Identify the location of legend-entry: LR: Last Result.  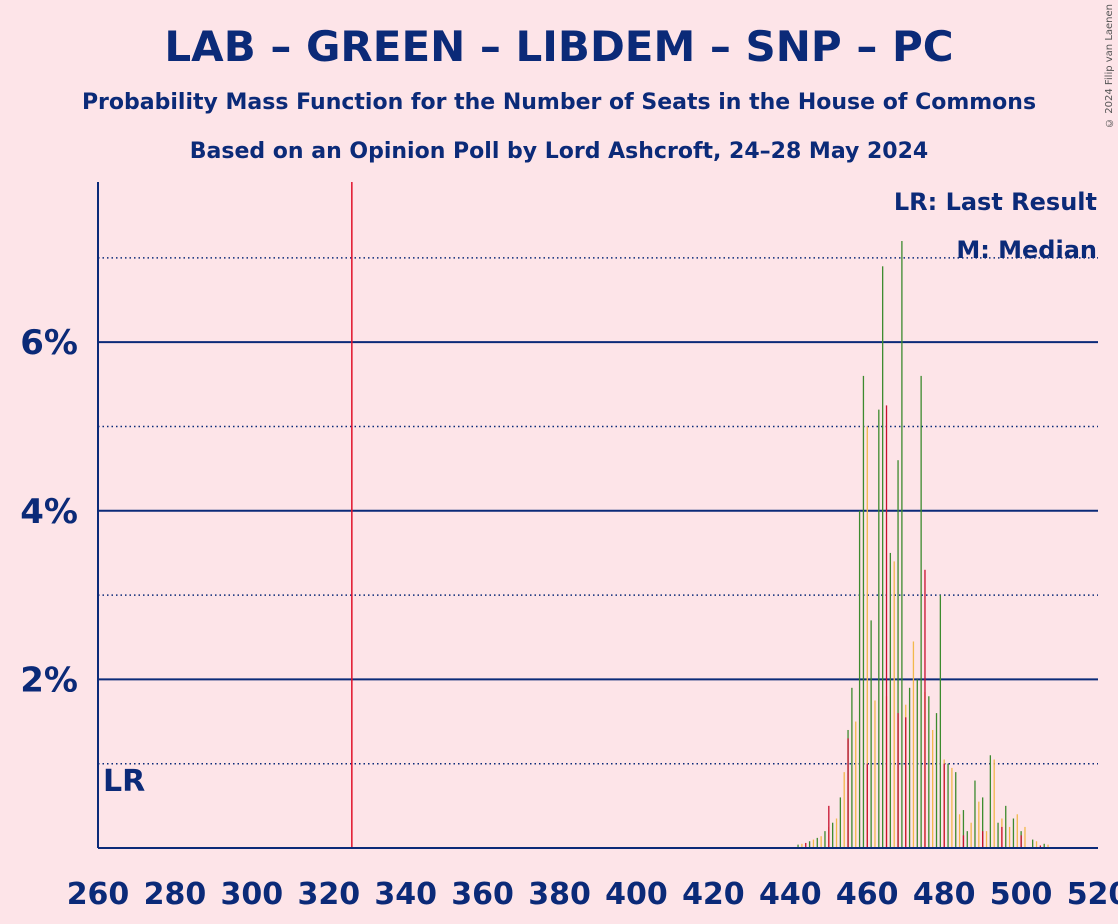
(995, 202).